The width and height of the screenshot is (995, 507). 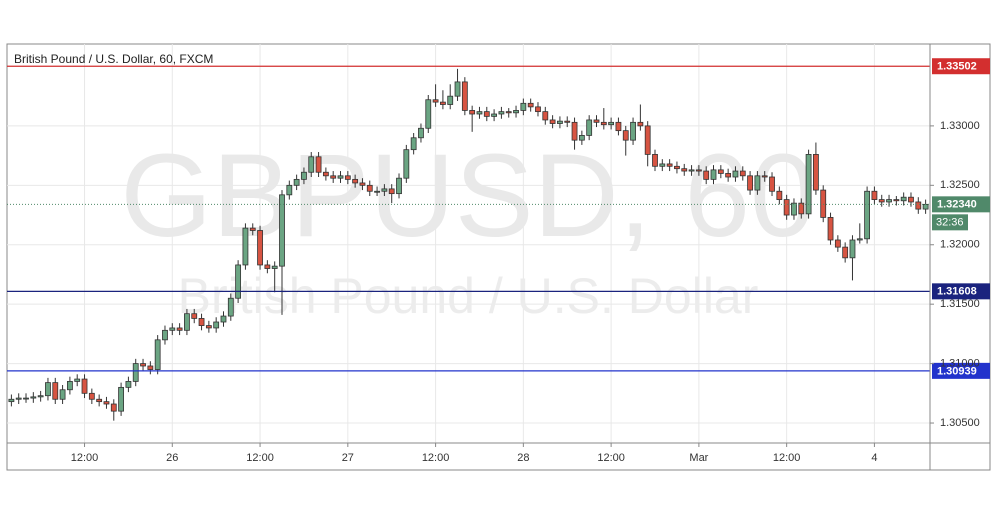 What do you see at coordinates (348, 458) in the screenshot?
I see `x-tick-label: 27` at bounding box center [348, 458].